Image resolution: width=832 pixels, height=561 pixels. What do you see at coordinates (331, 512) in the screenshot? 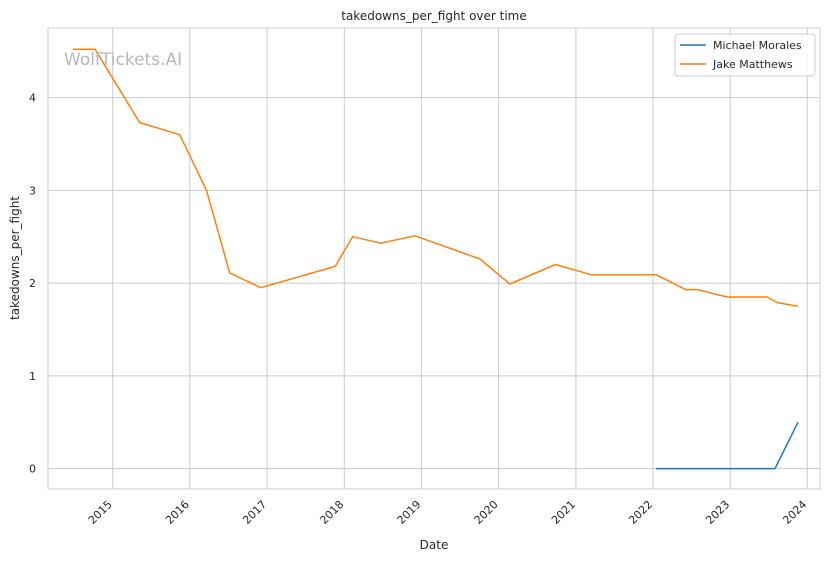
I see `x-tick-label: 2018` at bounding box center [331, 512].